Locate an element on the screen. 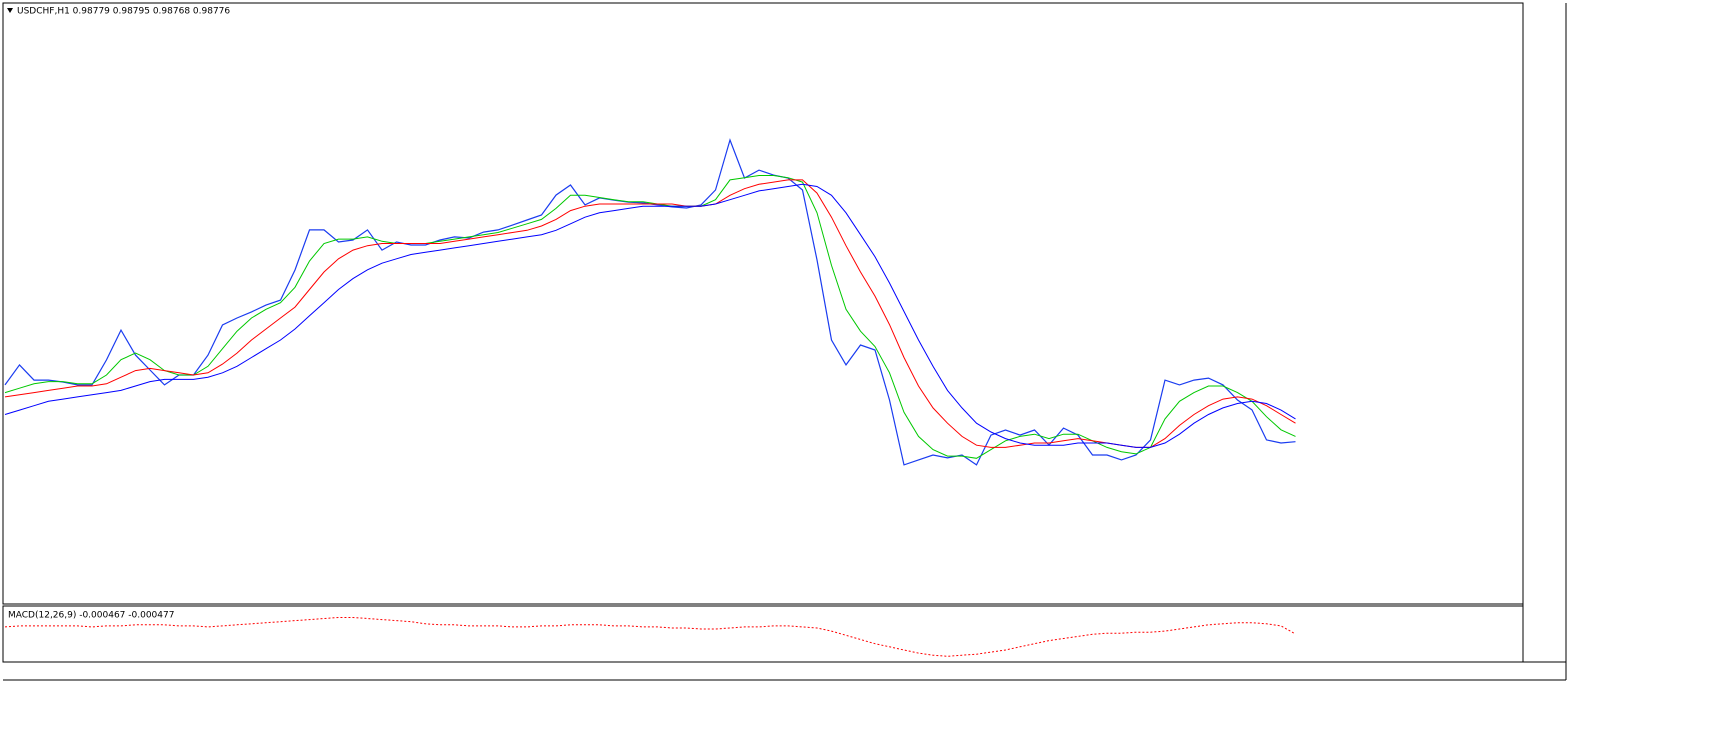 The width and height of the screenshot is (1729, 753). macd-signal is located at coordinates (650, 637).